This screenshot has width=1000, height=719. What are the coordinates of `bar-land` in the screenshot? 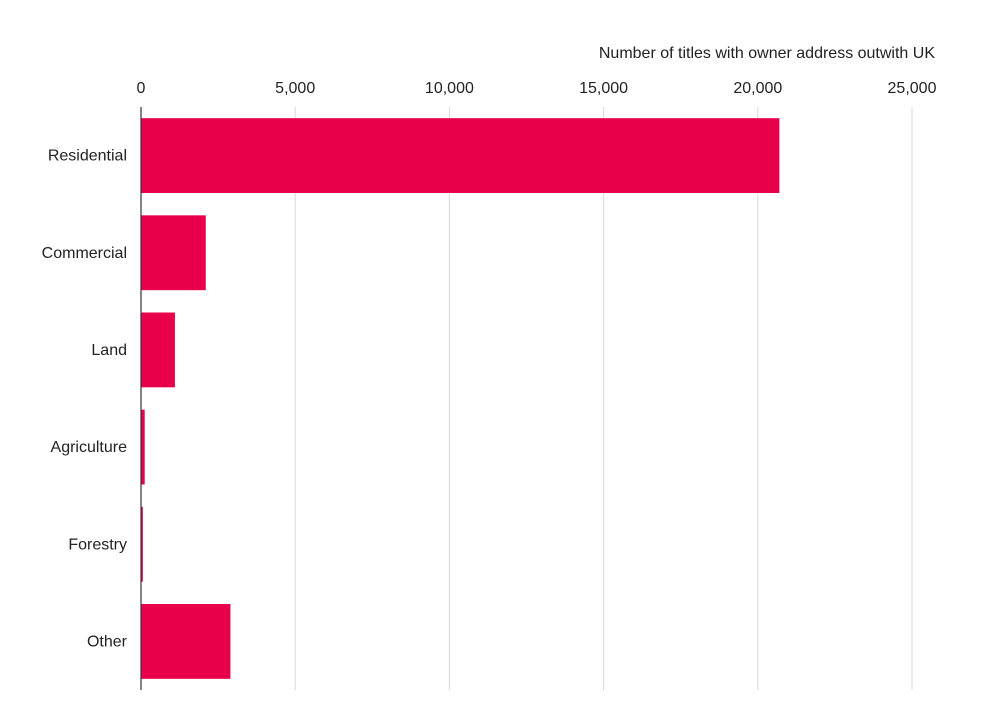 It's located at (158, 350).